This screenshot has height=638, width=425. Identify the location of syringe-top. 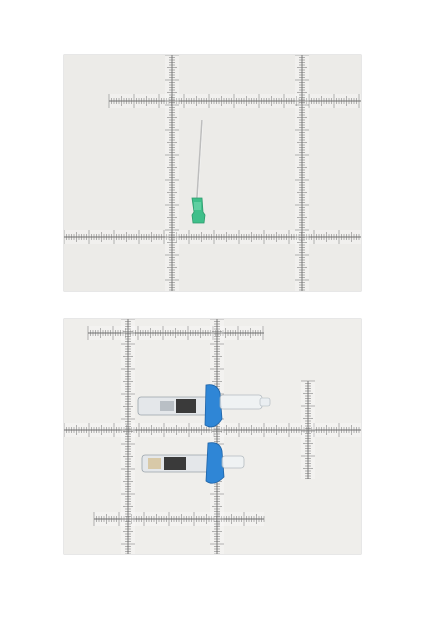
(204, 406).